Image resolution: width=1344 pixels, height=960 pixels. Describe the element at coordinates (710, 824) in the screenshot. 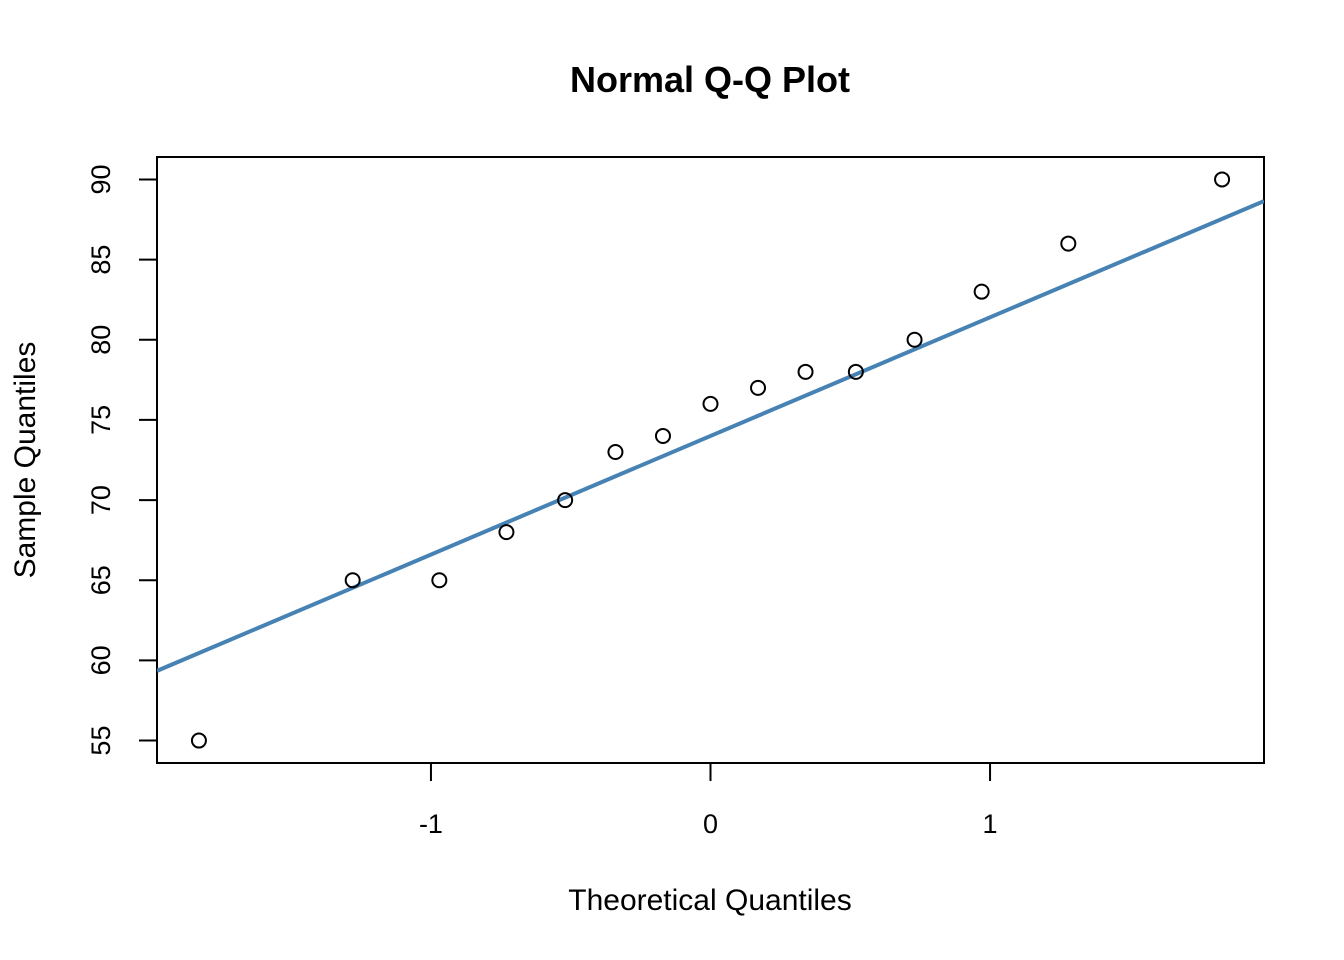

I see `x-tick-label: 0` at that location.